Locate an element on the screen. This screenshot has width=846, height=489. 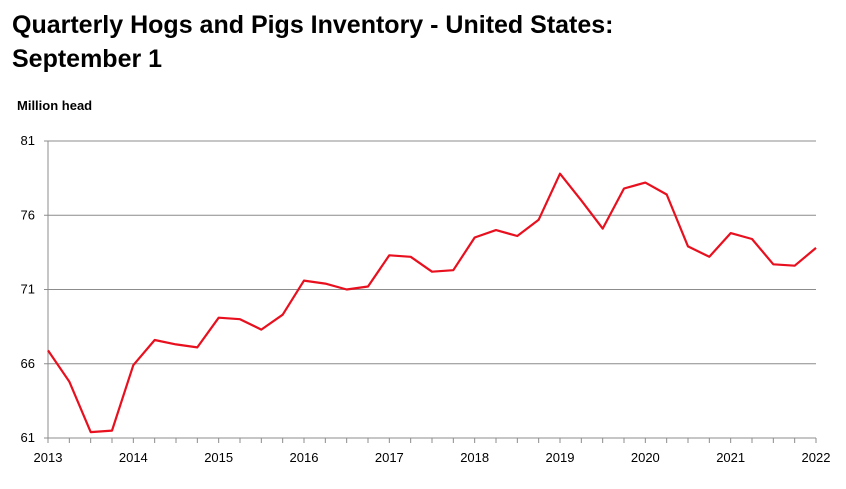
x-tick-label-2022: 2022 is located at coordinates (816, 457).